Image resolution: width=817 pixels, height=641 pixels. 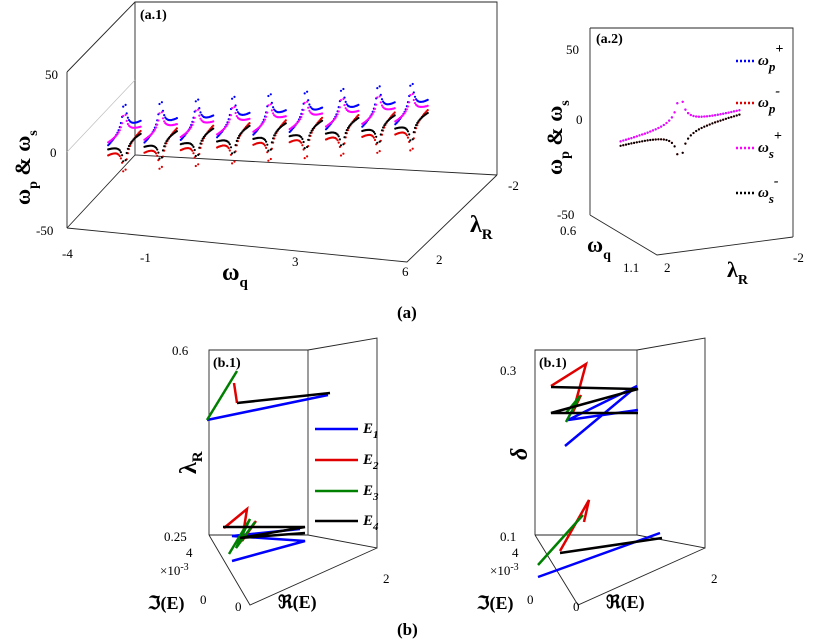 What do you see at coordinates (439, 259) in the screenshot?
I see `a1-y-tick-0: 2` at bounding box center [439, 259].